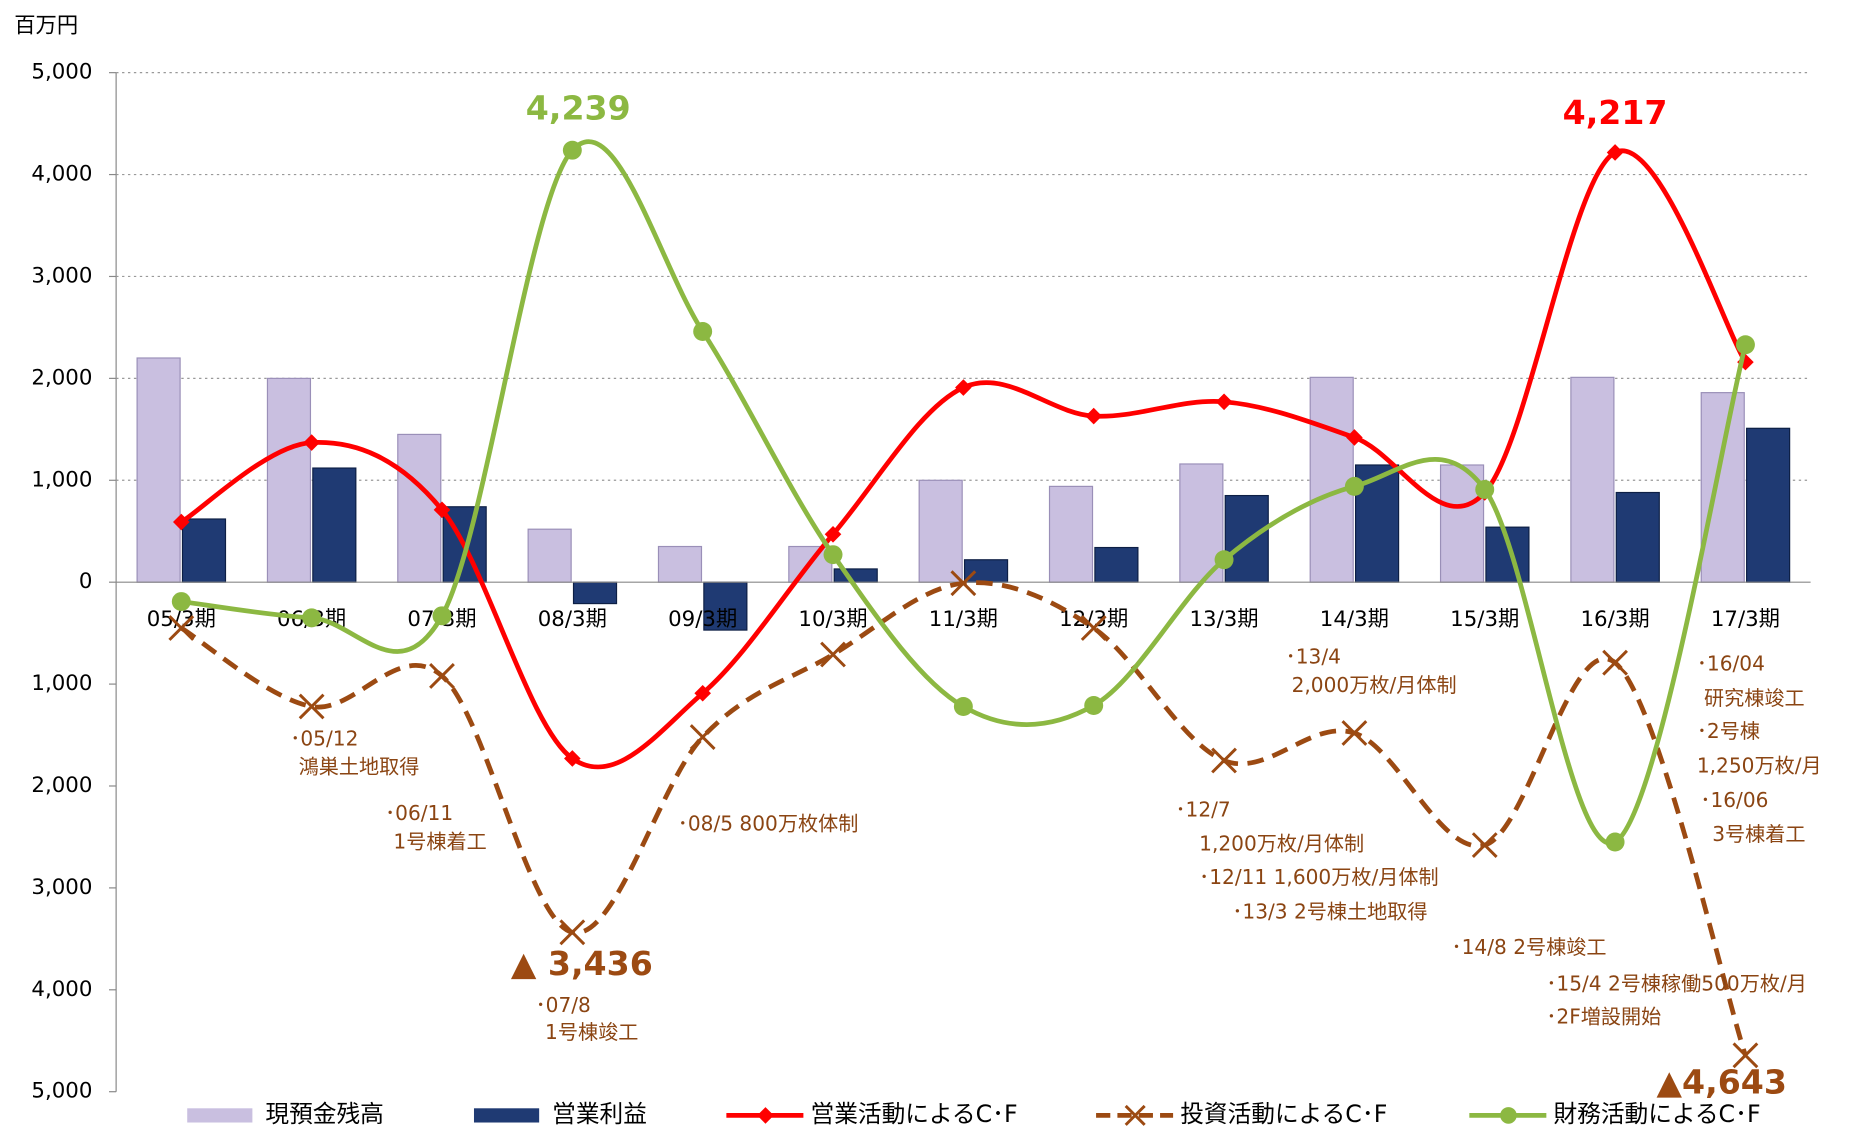 The height and width of the screenshot is (1130, 1858). I want to click on annotation: ･16/04, so click(1731, 664).